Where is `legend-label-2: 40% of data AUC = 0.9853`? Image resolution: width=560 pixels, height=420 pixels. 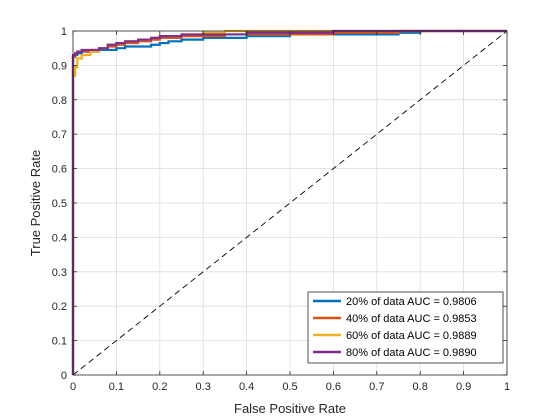 legend-label-2: 40% of data AUC = 0.9853 is located at coordinates (411, 319).